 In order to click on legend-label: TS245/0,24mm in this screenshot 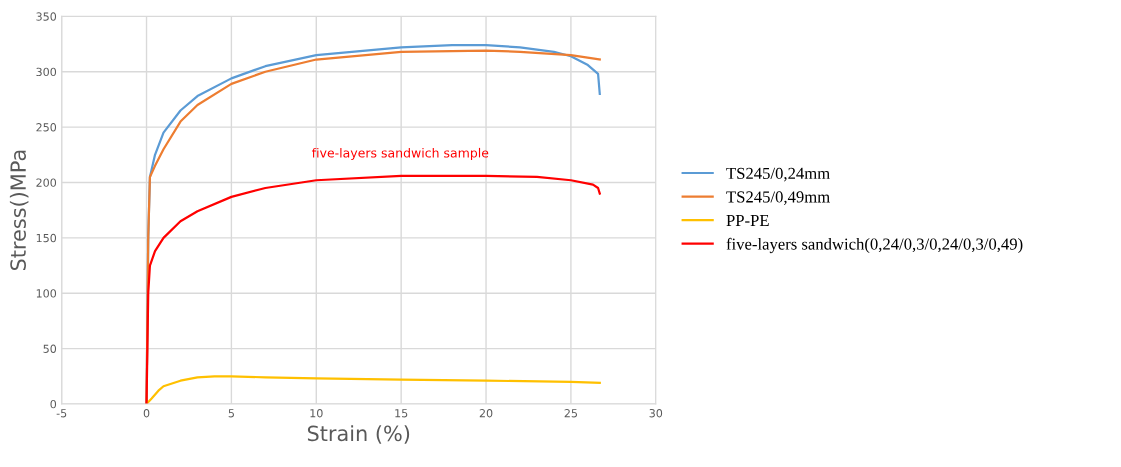, I will do `click(778, 174)`.